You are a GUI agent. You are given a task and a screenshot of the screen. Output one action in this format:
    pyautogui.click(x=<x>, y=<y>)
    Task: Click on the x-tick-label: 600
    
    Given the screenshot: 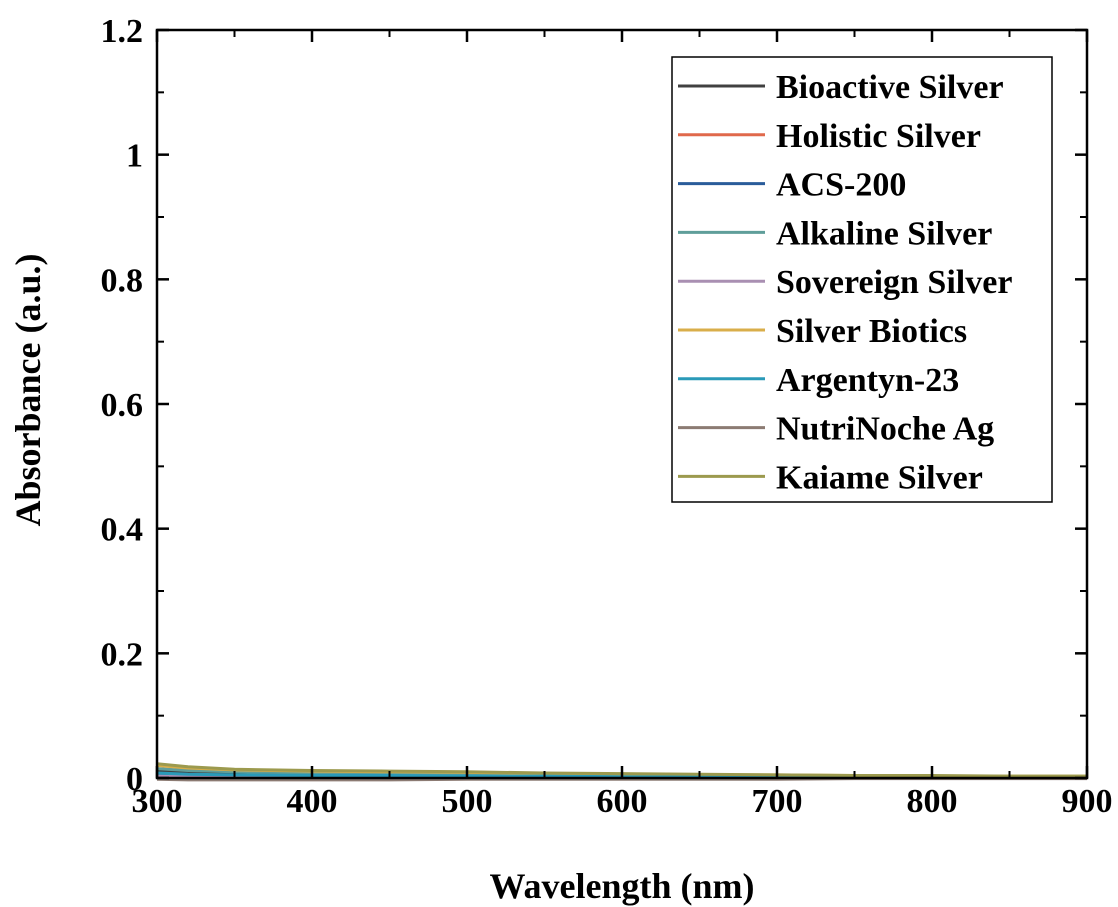 What is the action you would take?
    pyautogui.click(x=622, y=801)
    